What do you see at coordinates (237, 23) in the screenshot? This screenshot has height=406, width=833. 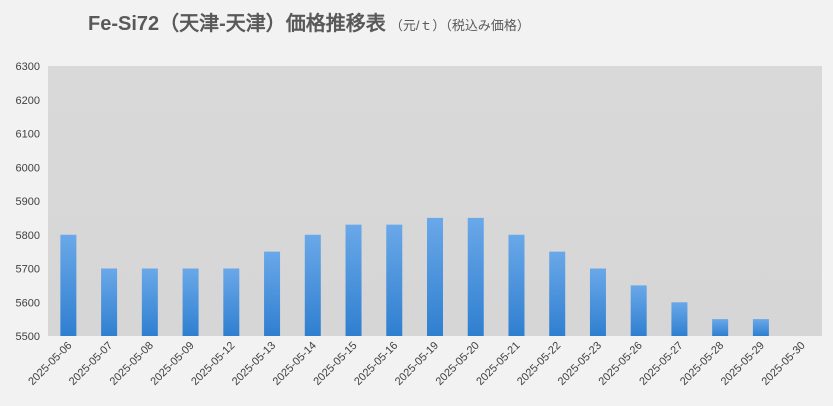 I see `title-main: Fe-Si72（天津-天津）価格推移表` at bounding box center [237, 23].